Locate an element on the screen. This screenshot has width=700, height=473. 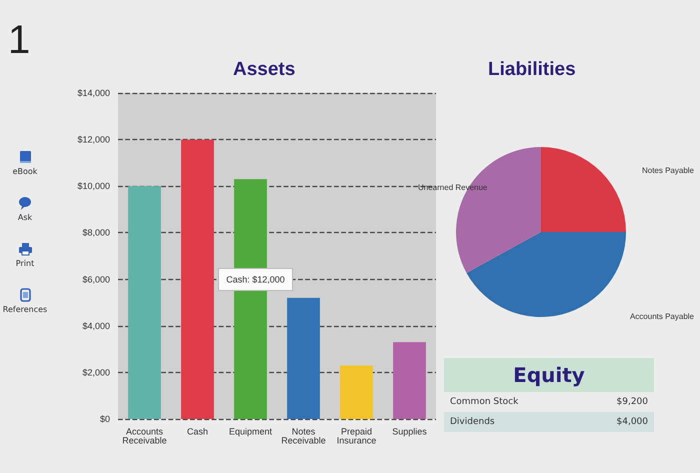
text: eBook is located at coordinates (25, 171).